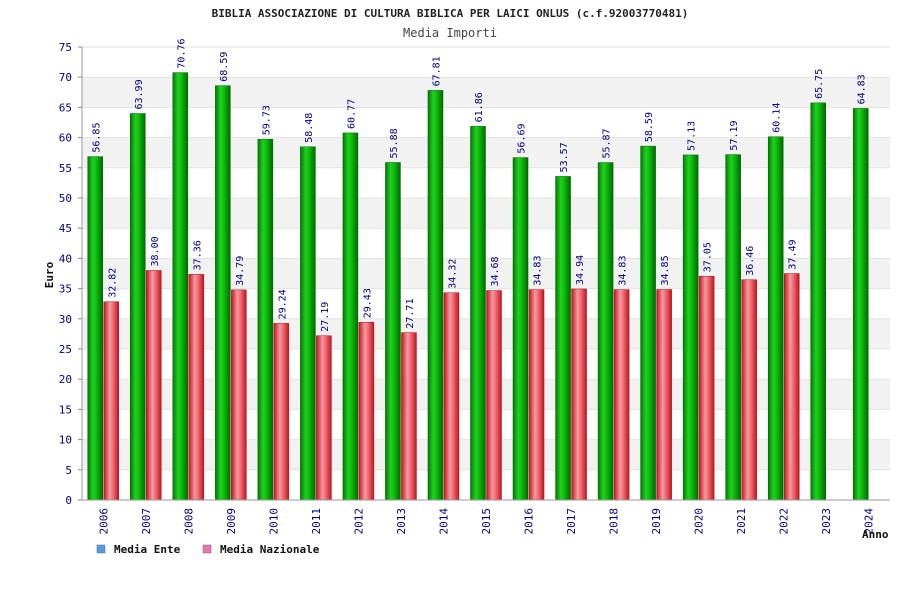 The width and height of the screenshot is (900, 600). I want to click on data-label-media-ente-2017: 53.57, so click(564, 157).